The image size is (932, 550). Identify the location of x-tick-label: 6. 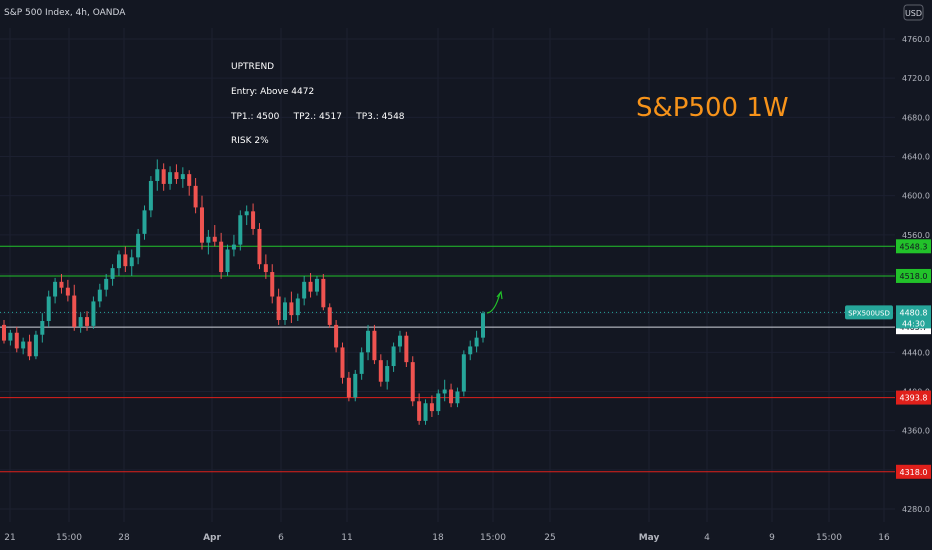
(281, 538).